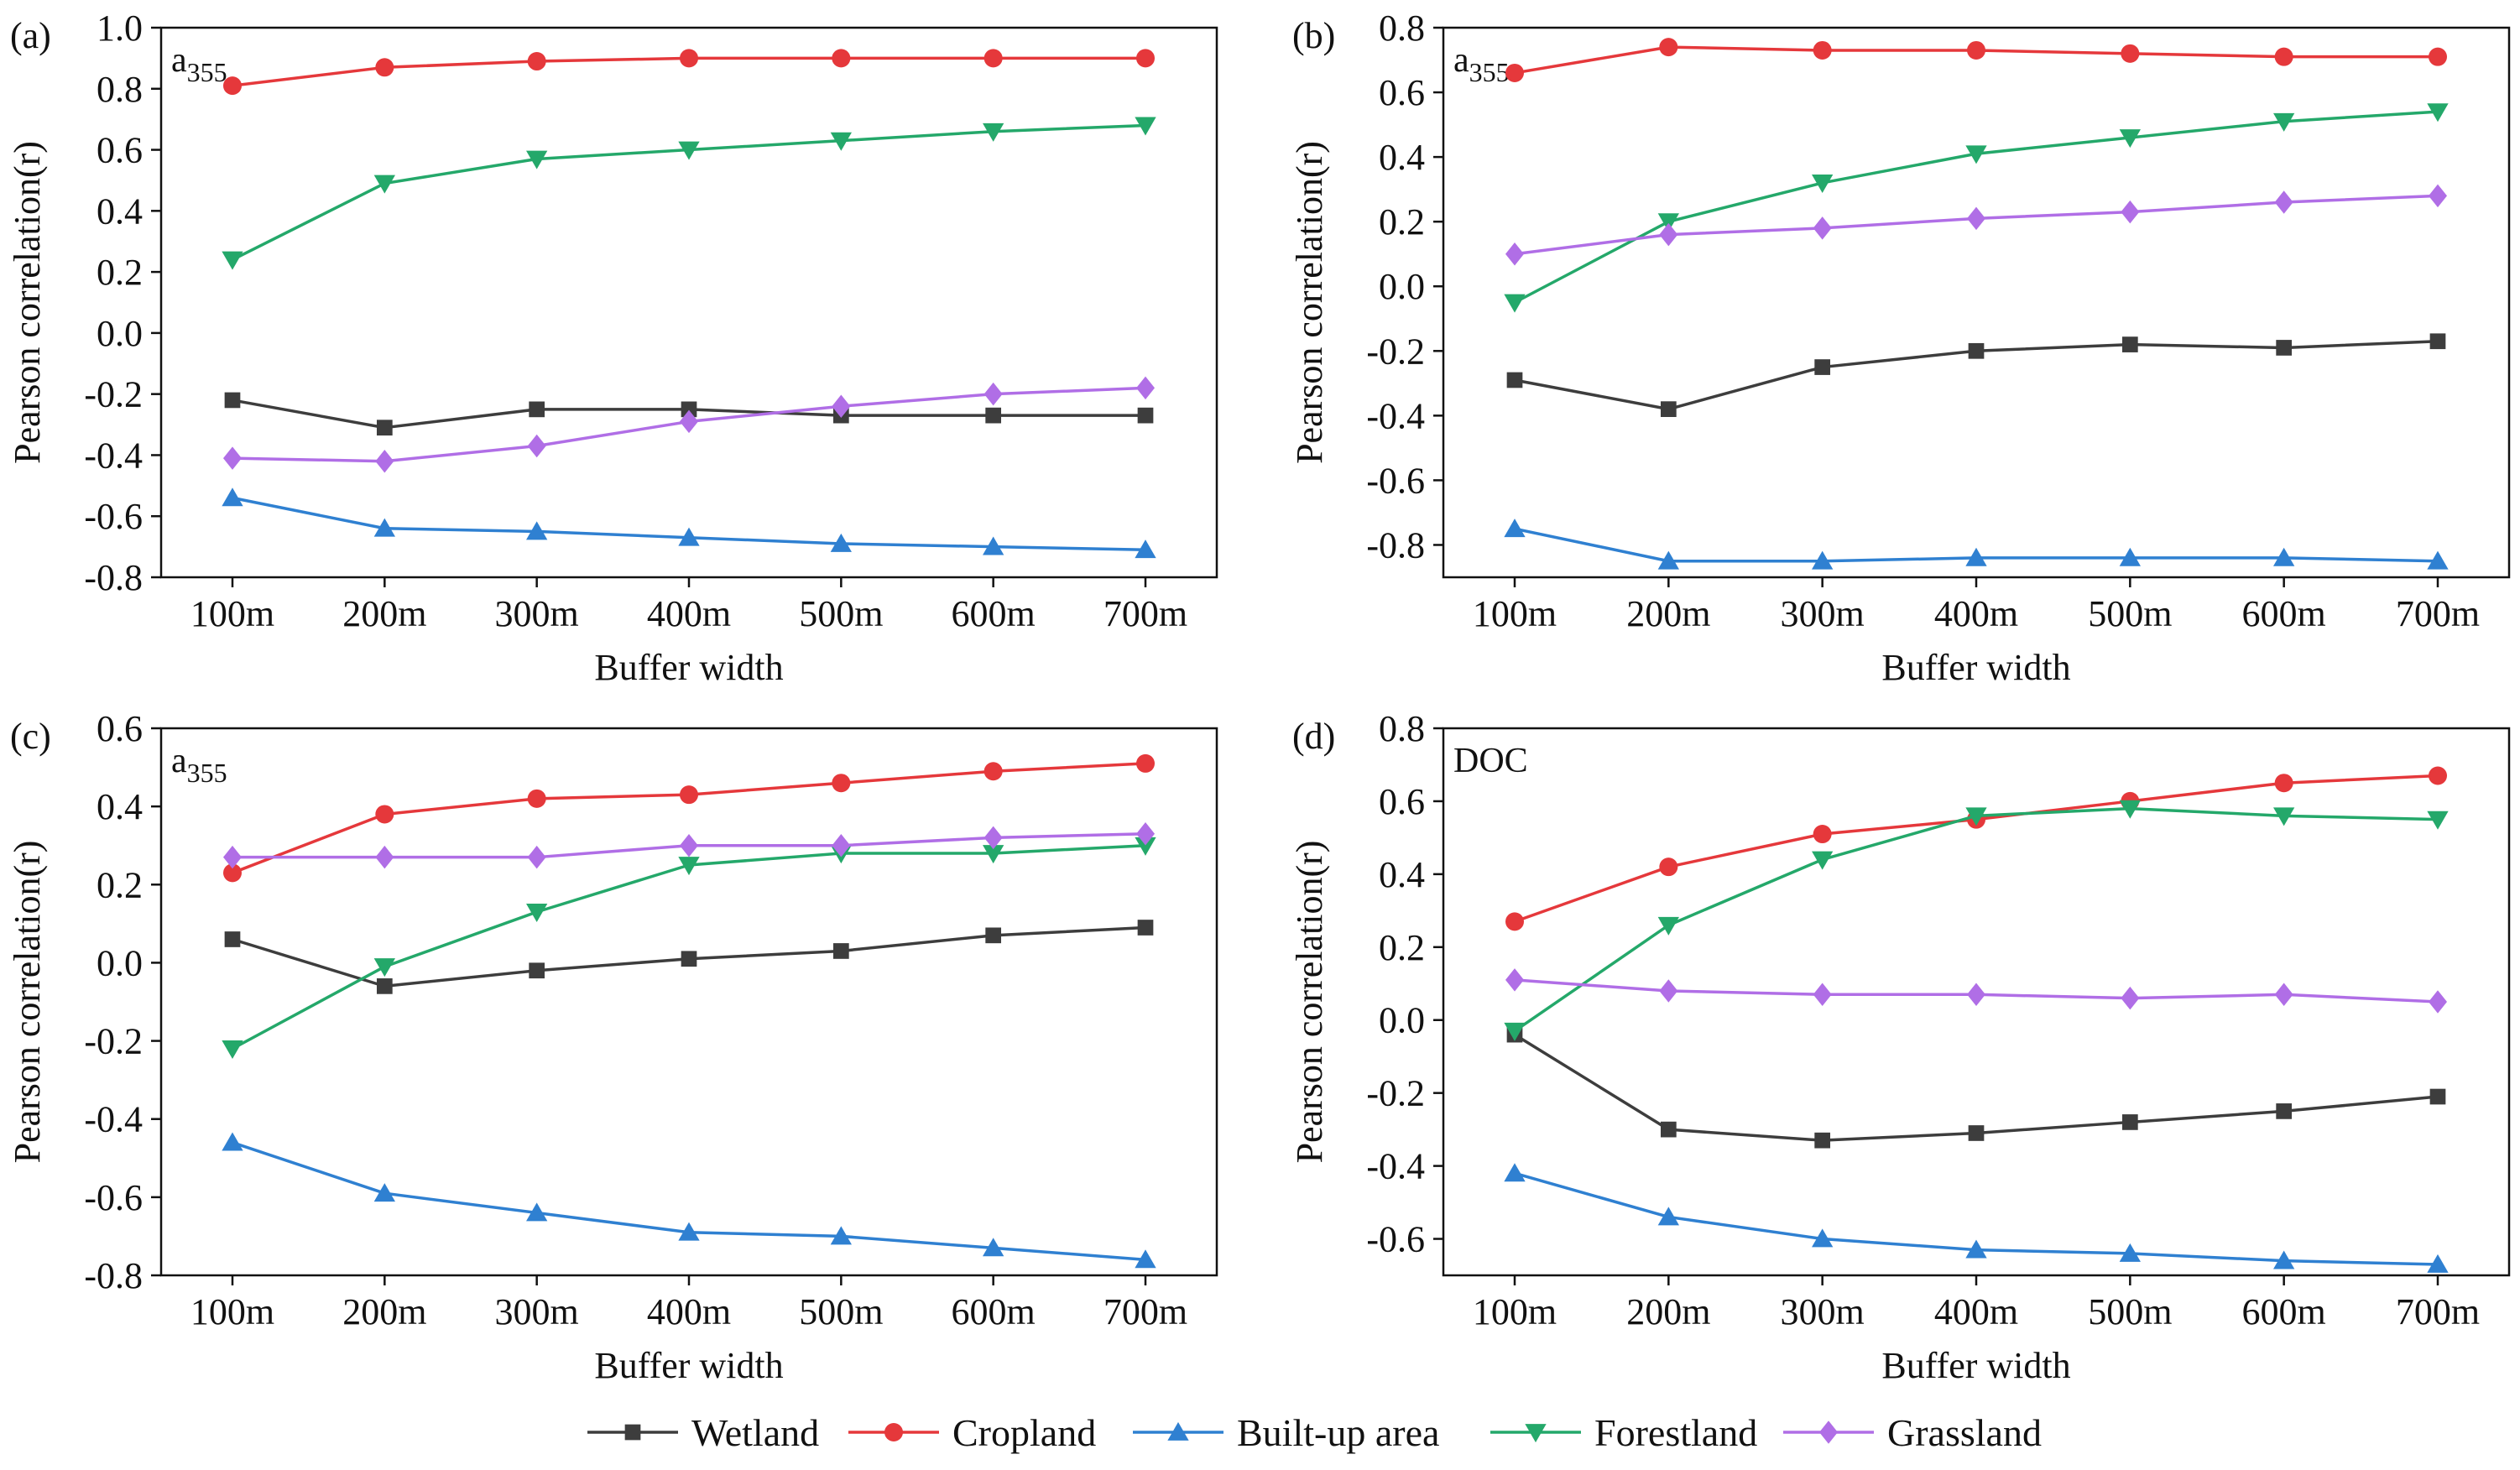  Describe the element at coordinates (689, 1312) in the screenshot. I see `x-tick-label: 400m` at that location.